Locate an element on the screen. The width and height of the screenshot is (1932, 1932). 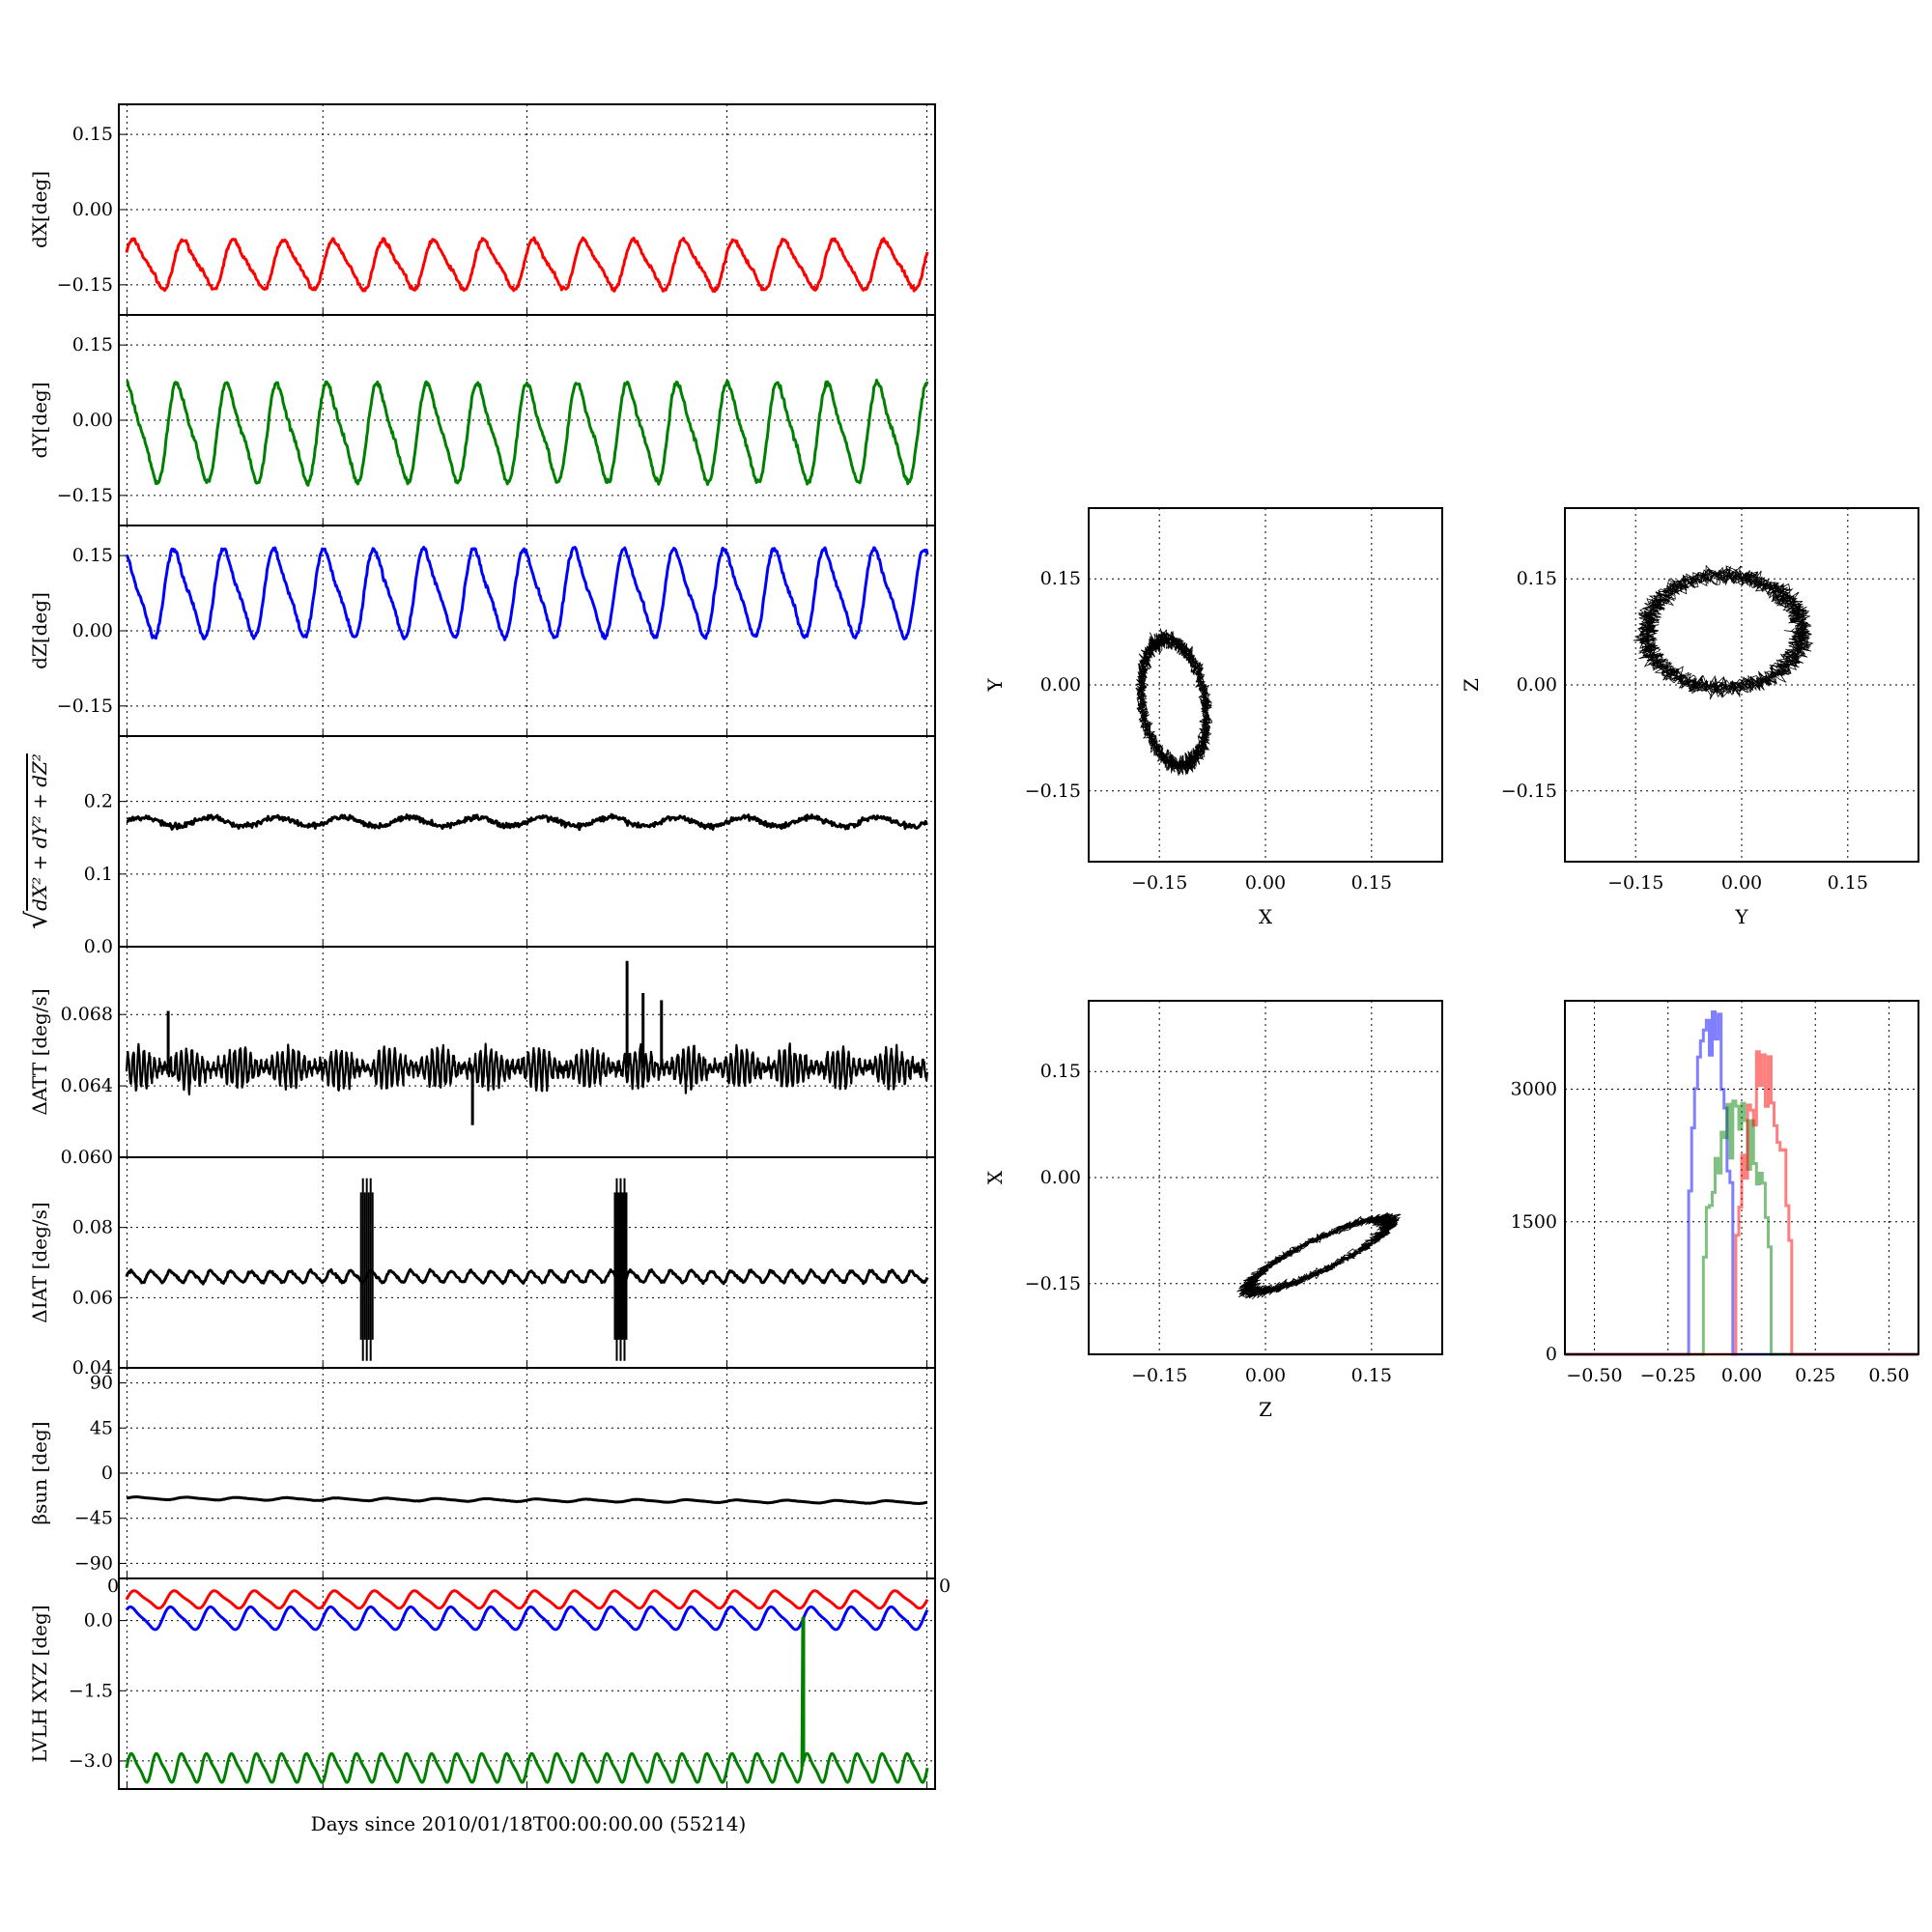
x-edge-label-left: 0 is located at coordinates (113, 1586).